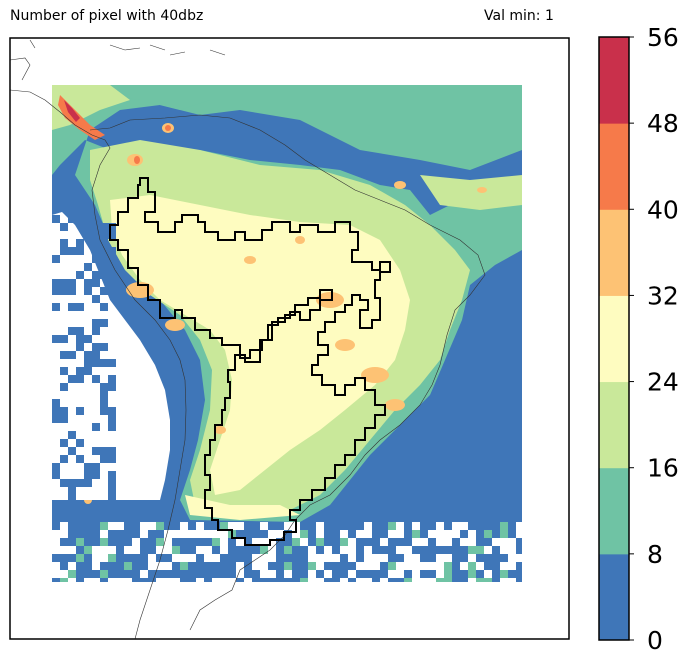 The width and height of the screenshot is (694, 668). I want to click on nodata-pacific, so click(111, 356).